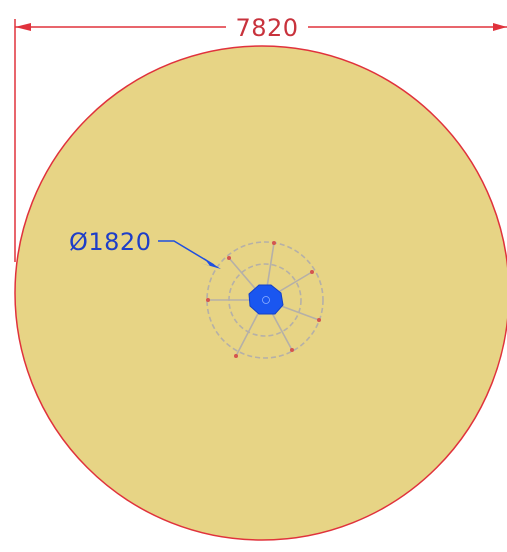 This screenshot has width=507, height=552. I want to click on diameter-leader-arrow-icon, so click(210, 263).